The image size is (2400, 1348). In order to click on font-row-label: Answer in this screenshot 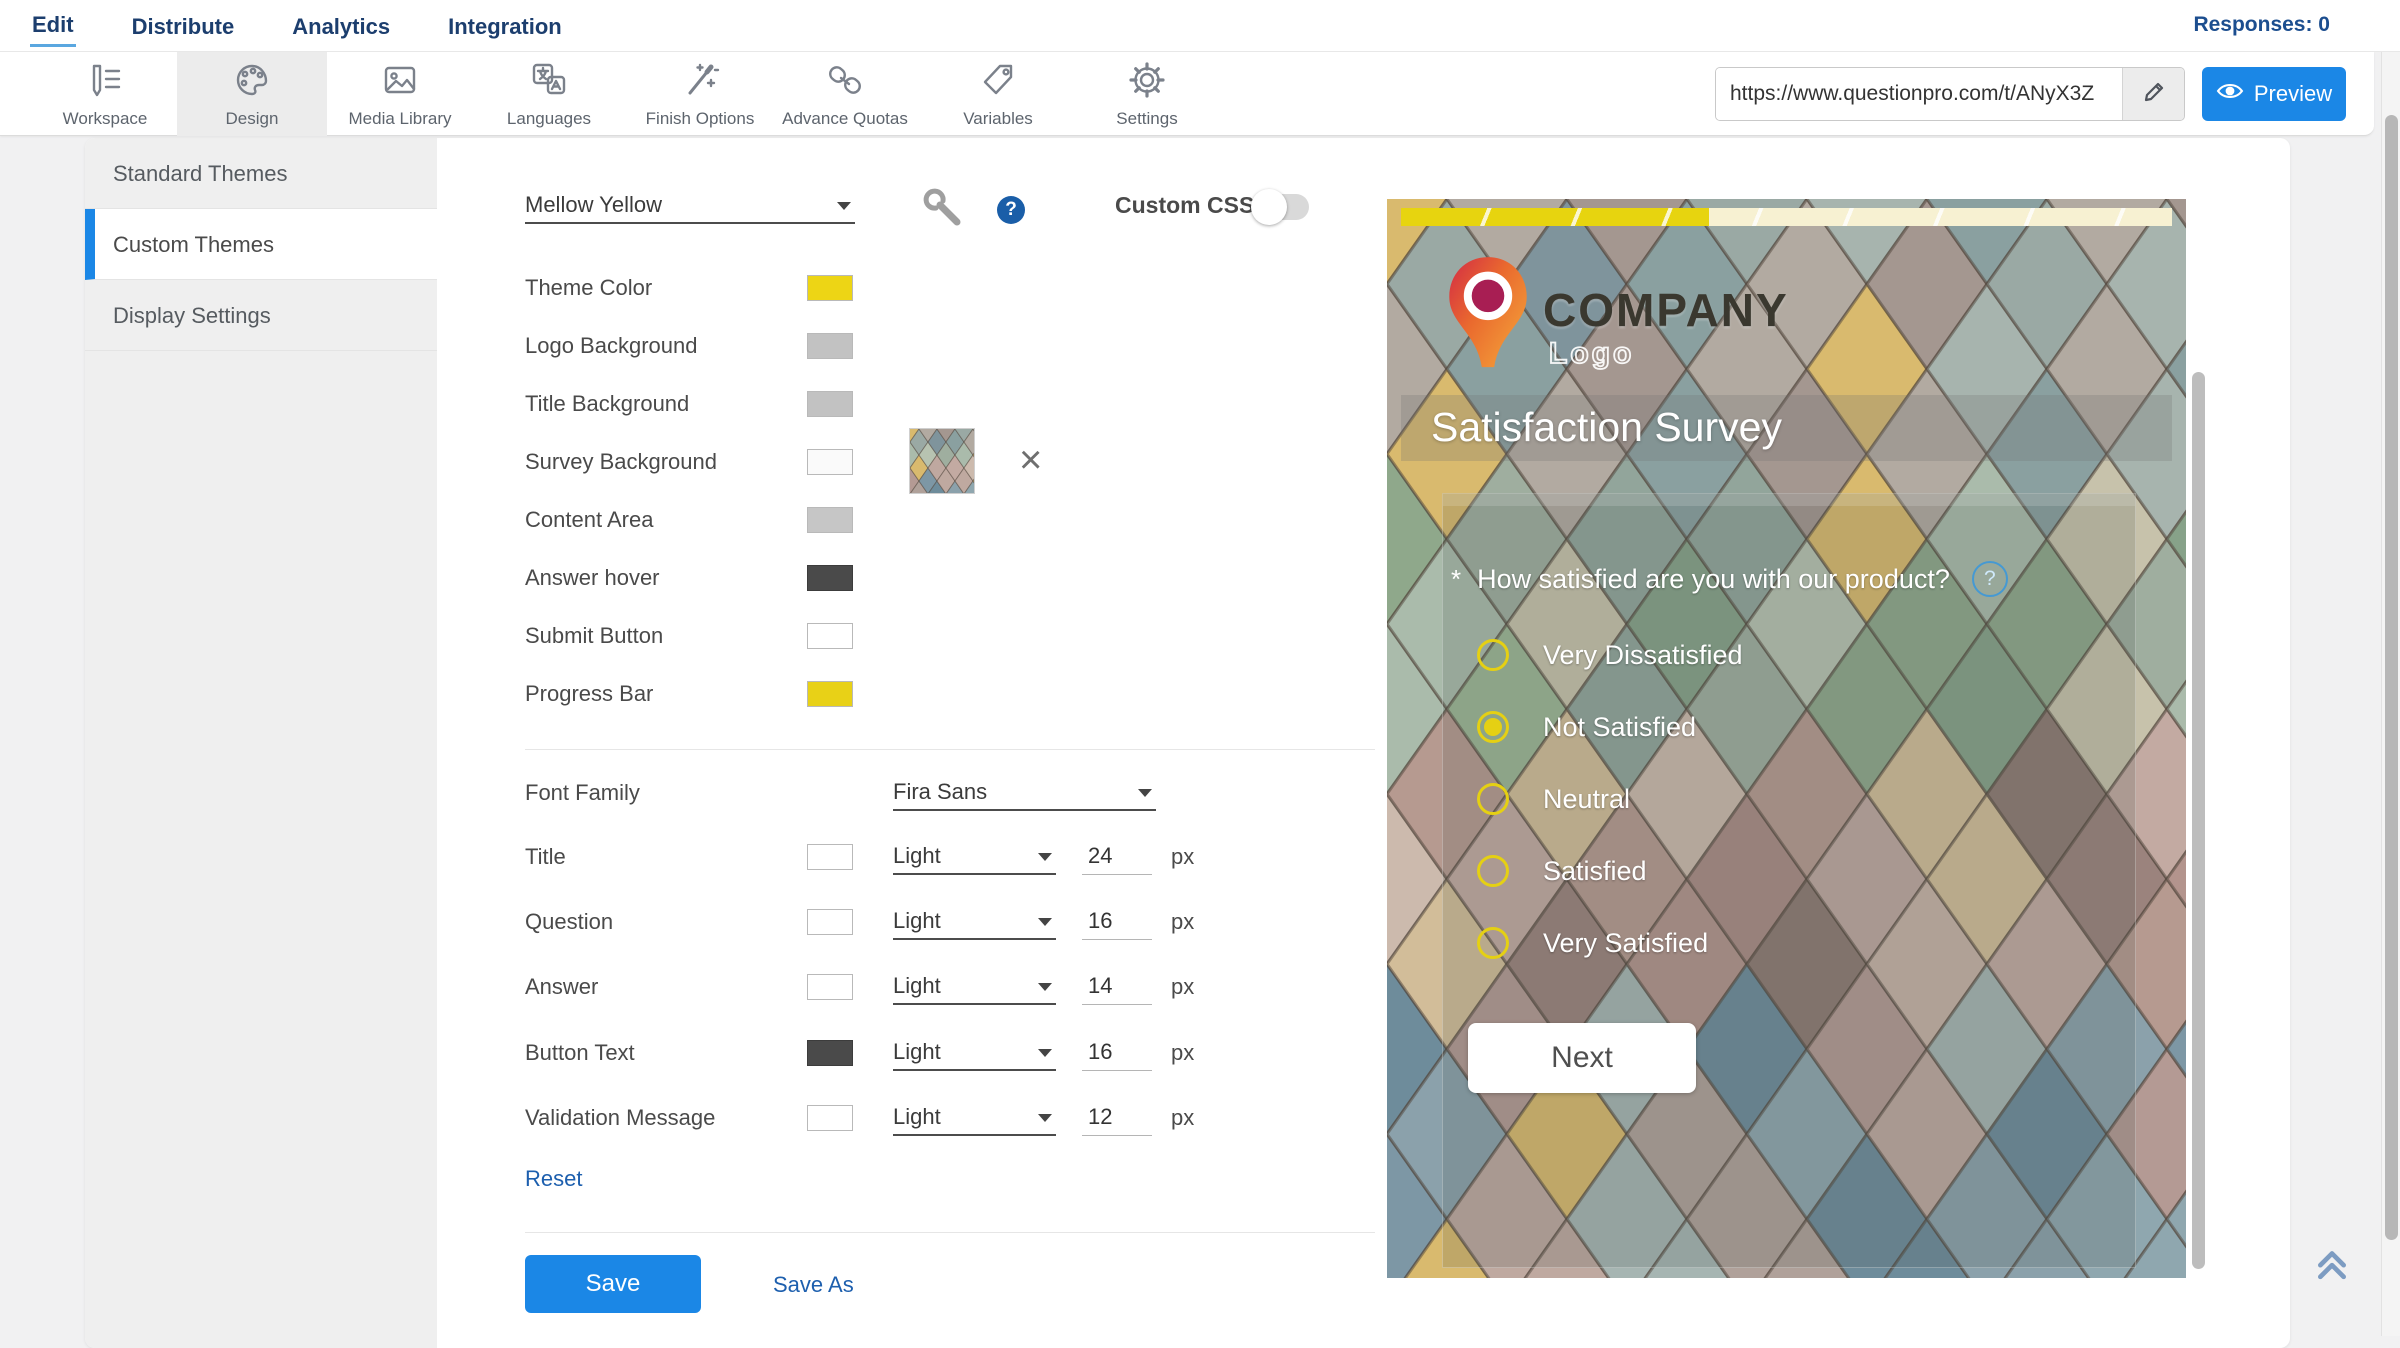, I will do `click(562, 986)`.